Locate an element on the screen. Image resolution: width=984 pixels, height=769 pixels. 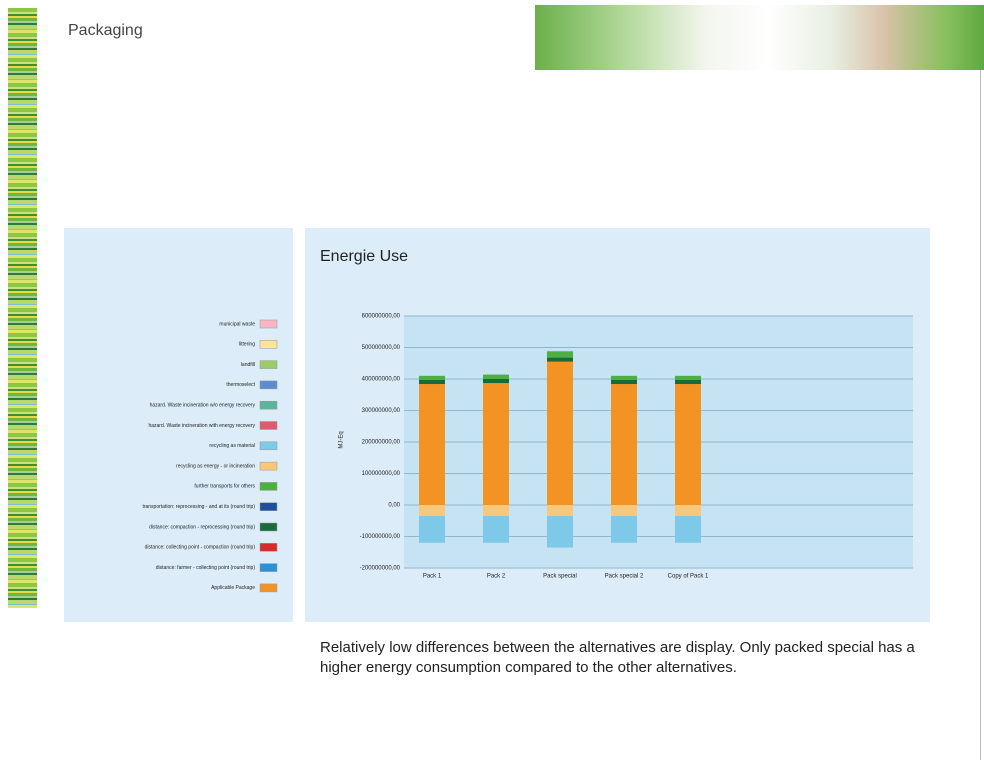
y-tick-label: 300000000,00 is located at coordinates (381, 411).